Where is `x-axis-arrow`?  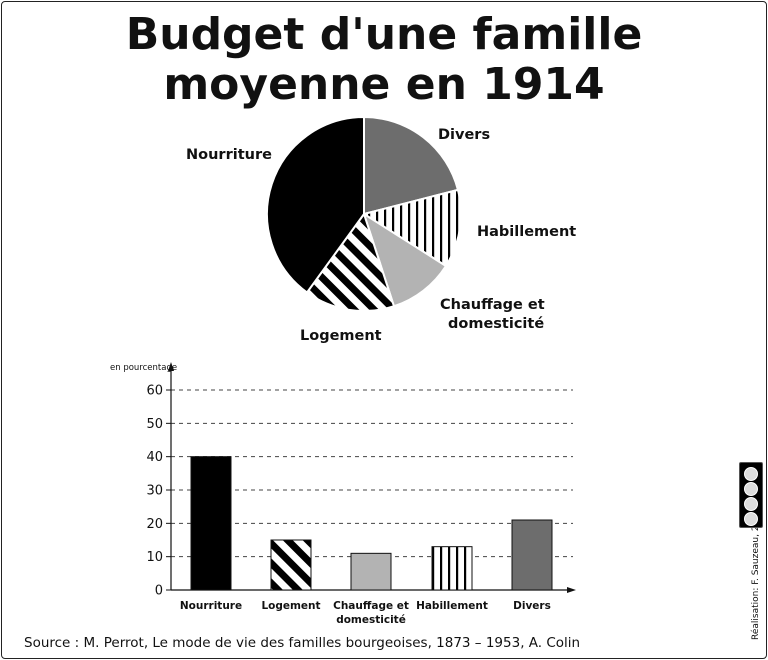
x-axis-arrow is located at coordinates (571, 590).